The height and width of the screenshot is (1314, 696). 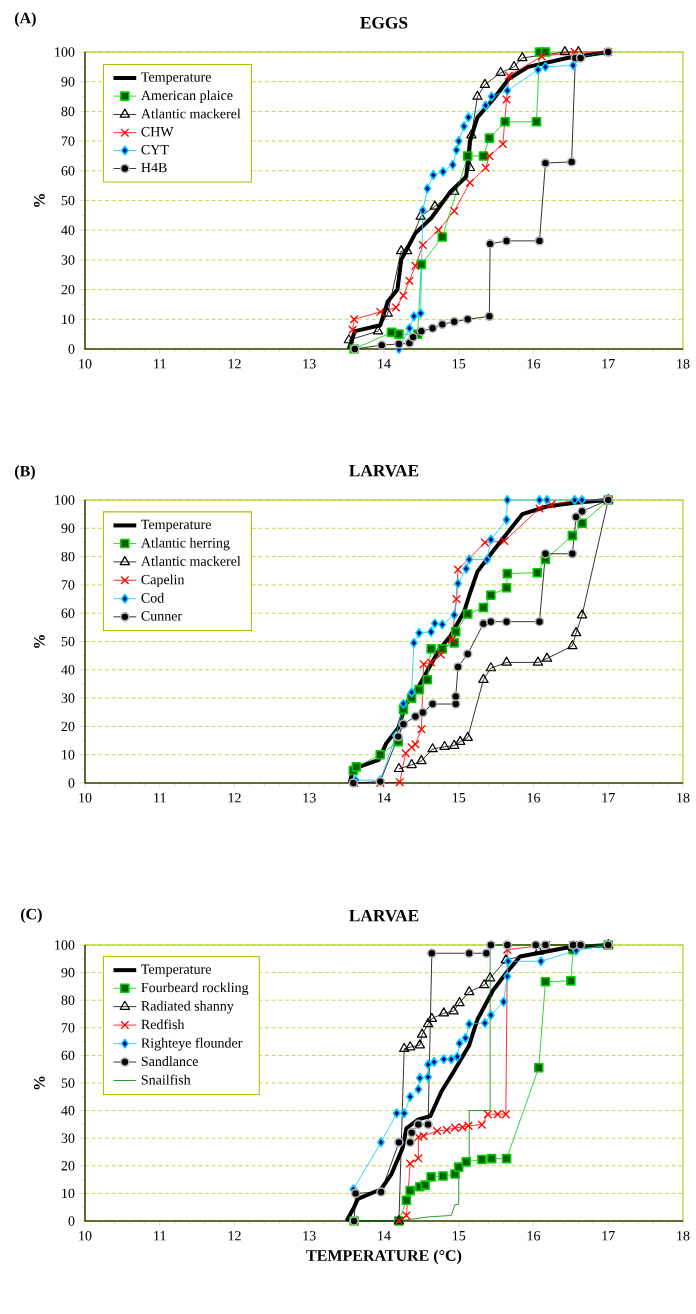 What do you see at coordinates (31, 915) in the screenshot?
I see `text: (C)` at bounding box center [31, 915].